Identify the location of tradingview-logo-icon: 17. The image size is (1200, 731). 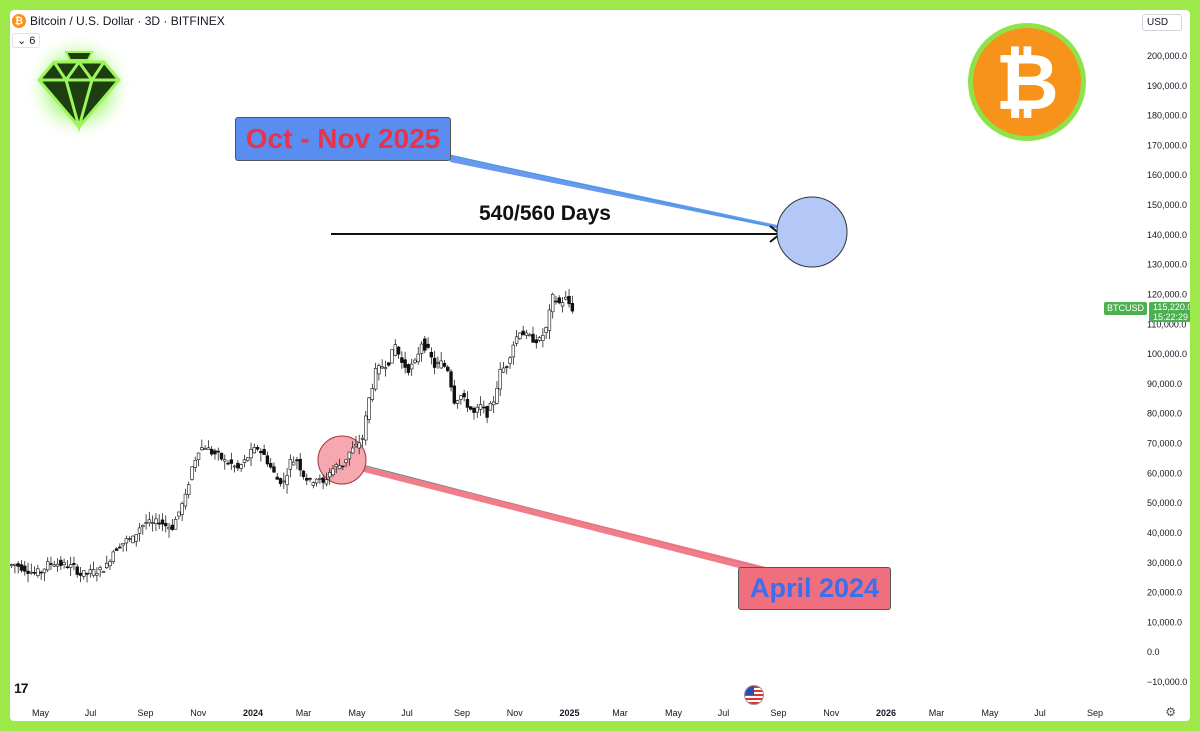
(21, 688).